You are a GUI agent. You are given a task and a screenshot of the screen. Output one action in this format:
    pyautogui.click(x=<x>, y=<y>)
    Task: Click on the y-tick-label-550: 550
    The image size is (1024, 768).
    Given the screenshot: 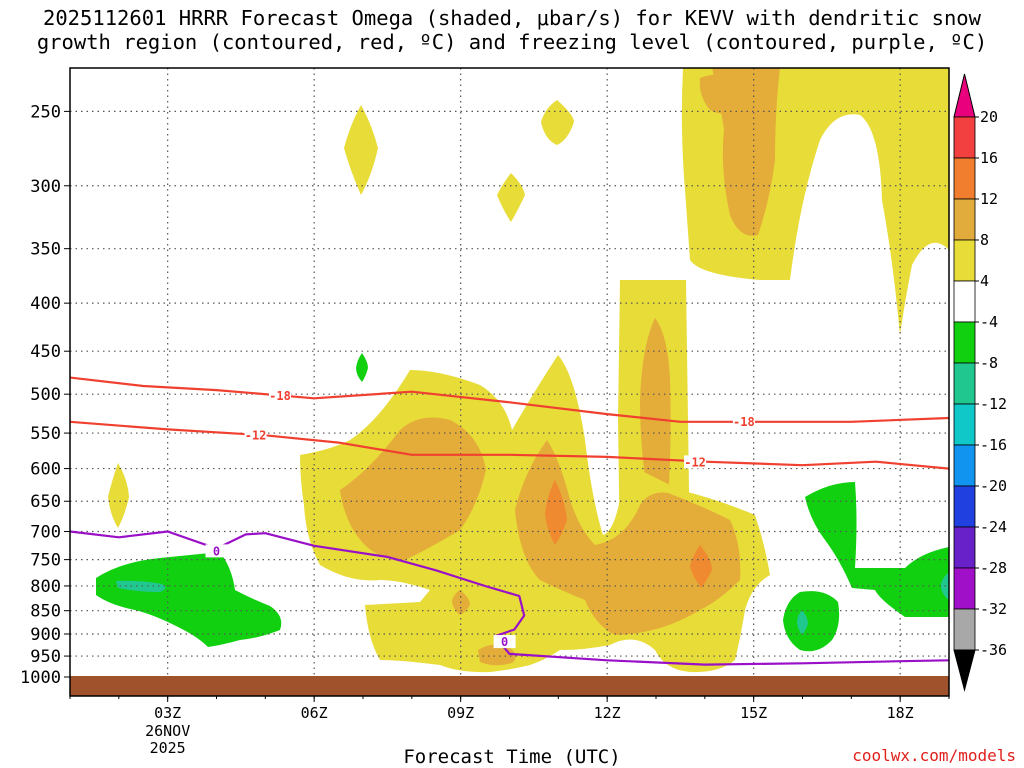 What is the action you would take?
    pyautogui.click(x=45, y=434)
    